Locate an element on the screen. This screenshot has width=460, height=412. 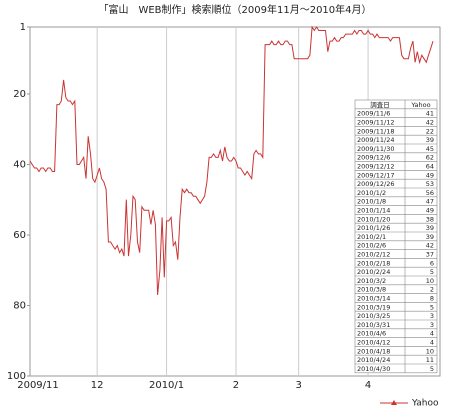
table-date: 2009/11/30 is located at coordinates (375, 149).